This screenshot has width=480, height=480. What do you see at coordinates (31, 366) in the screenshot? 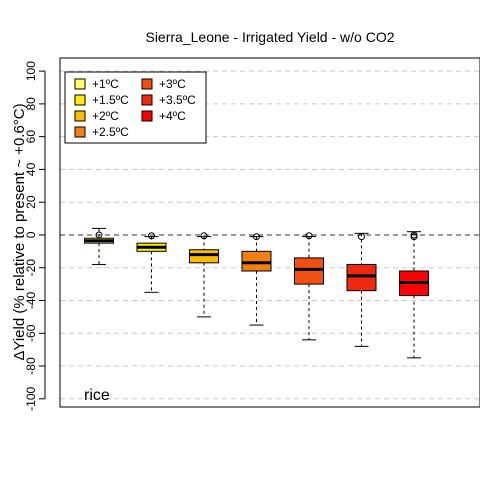
I see `y-tick-label: -80` at bounding box center [31, 366].